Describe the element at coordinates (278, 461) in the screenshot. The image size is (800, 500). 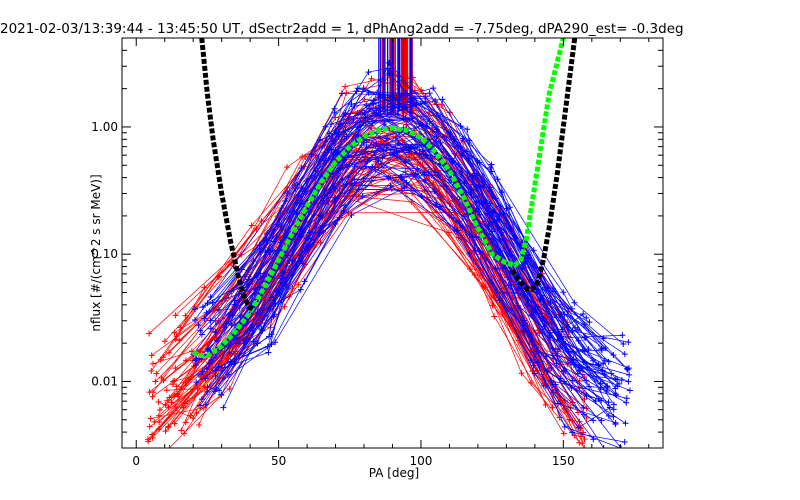
I see `x-tick-label: 50` at that location.